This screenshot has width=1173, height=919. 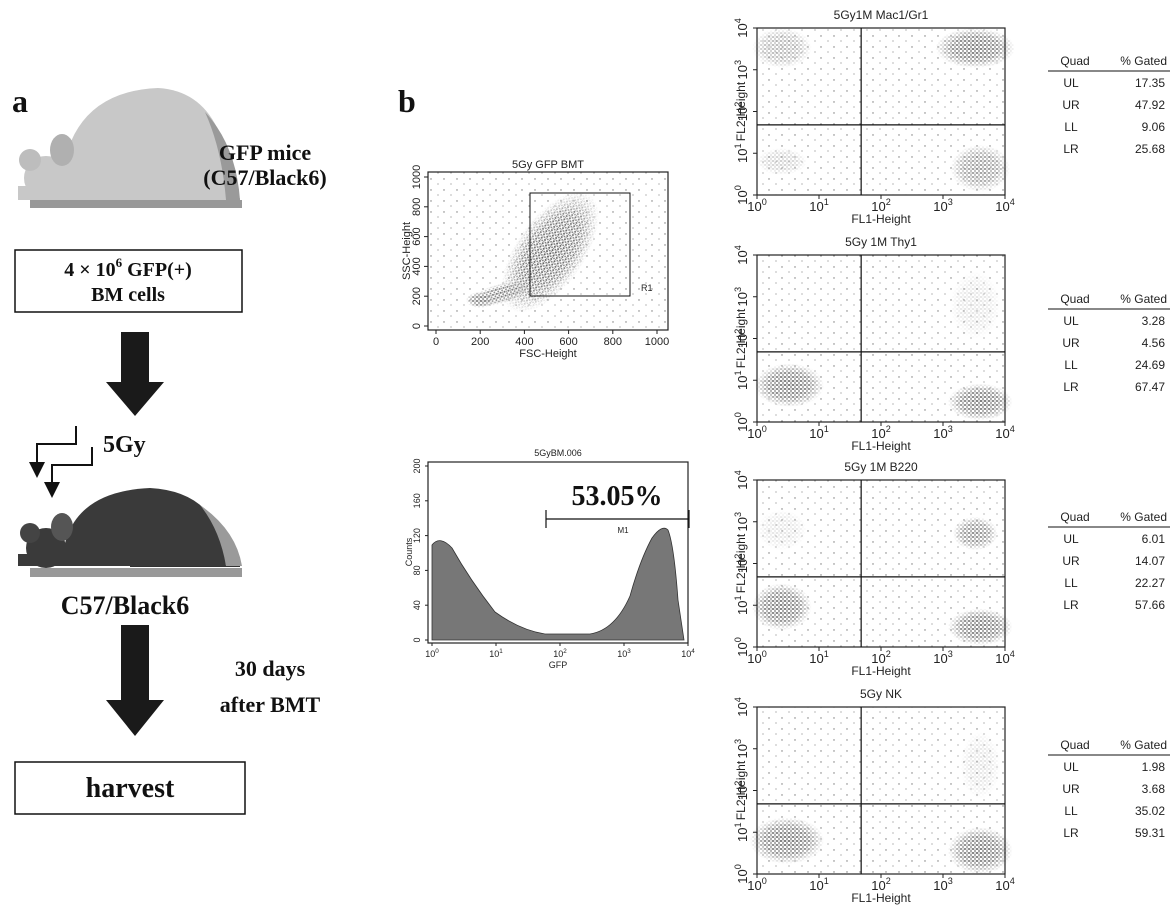 I want to click on quadrant-percent: 3.68, so click(x=1154, y=789).